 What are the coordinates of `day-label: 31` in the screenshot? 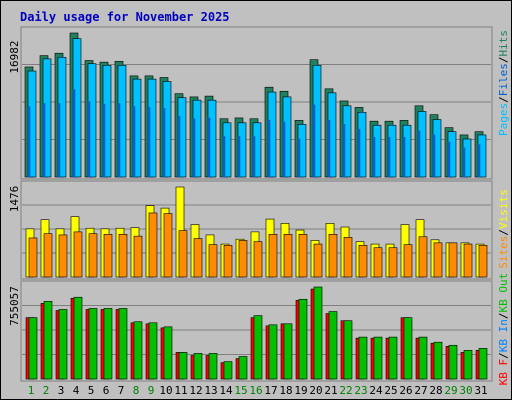 It's located at (480, 390).